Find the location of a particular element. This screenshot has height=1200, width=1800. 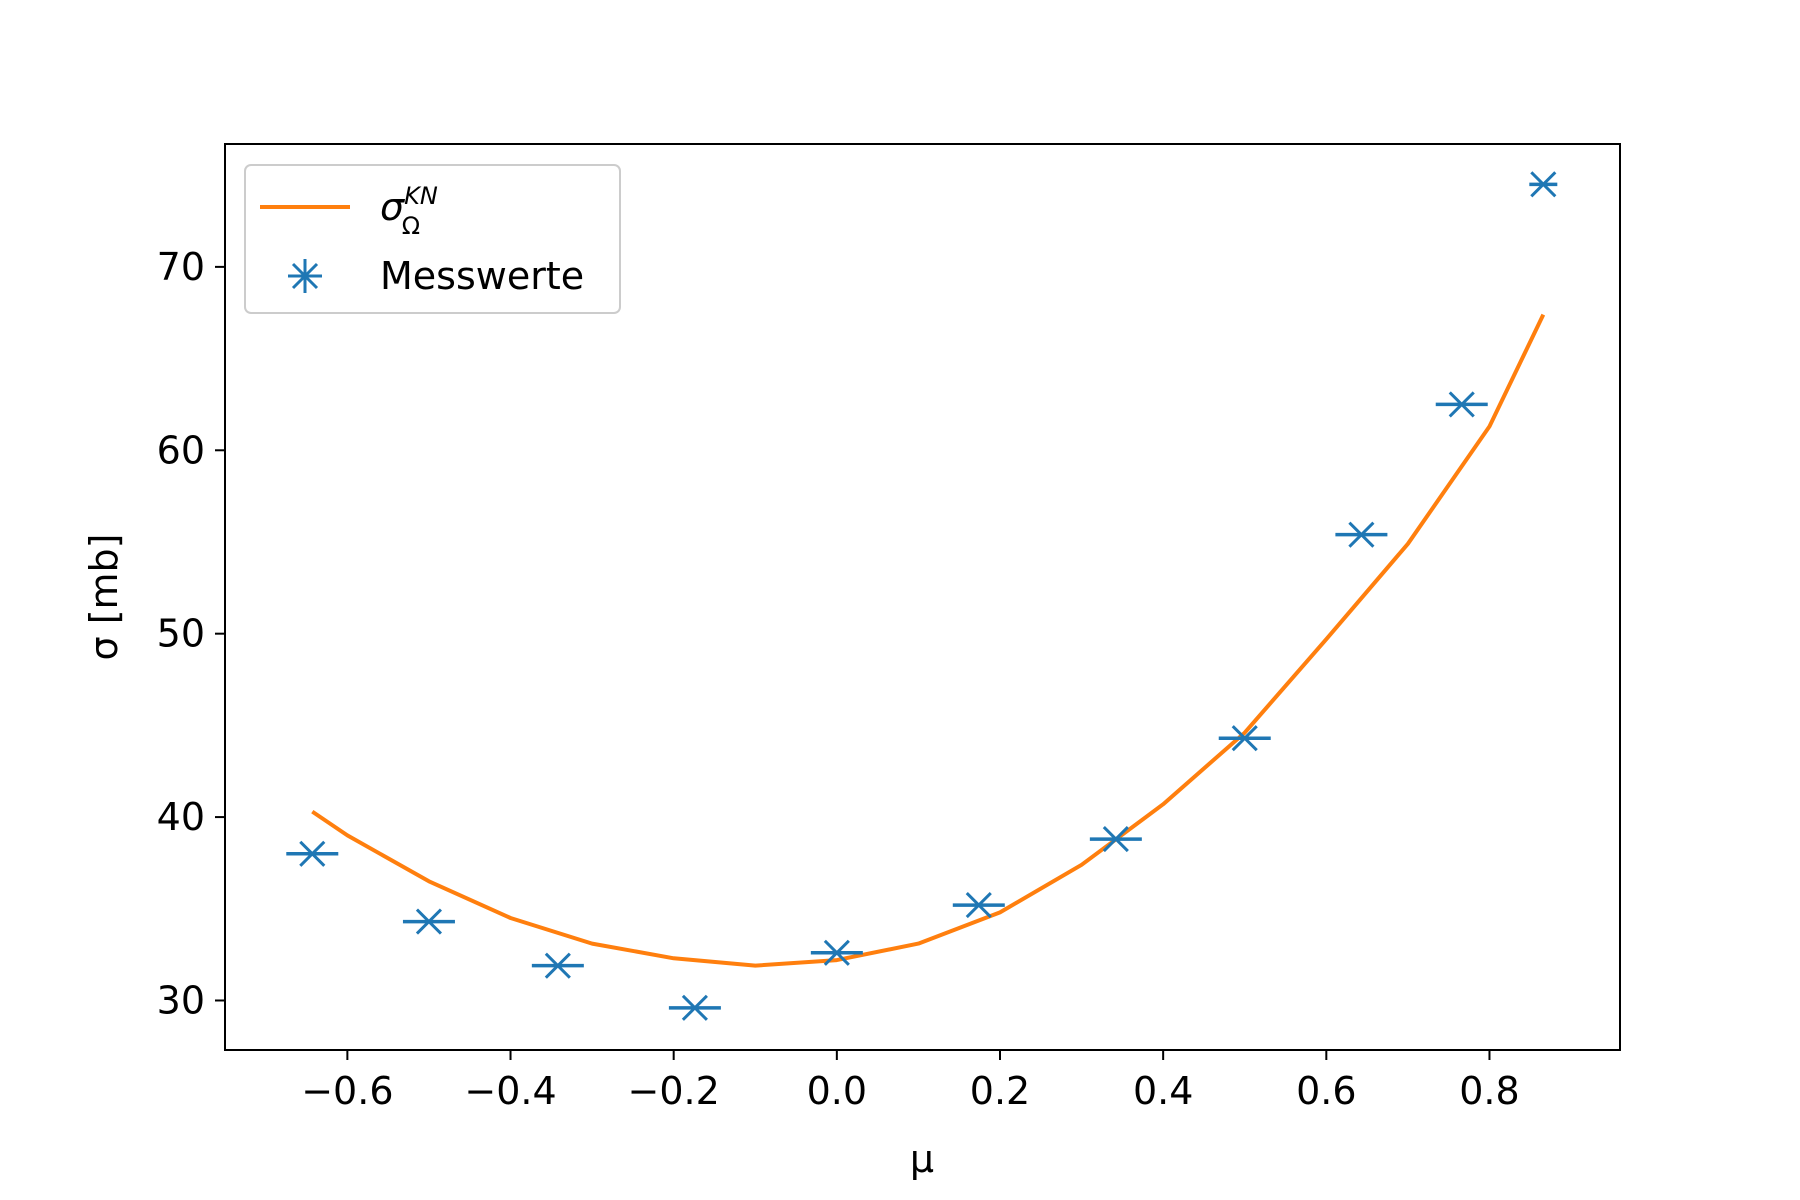

legend: σKN Ω Messwerte is located at coordinates (432, 239).